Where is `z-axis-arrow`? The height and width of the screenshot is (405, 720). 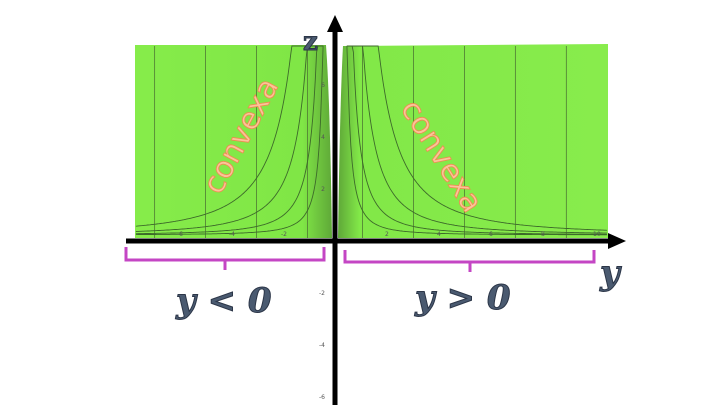 z-axis-arrow is located at coordinates (335, 23).